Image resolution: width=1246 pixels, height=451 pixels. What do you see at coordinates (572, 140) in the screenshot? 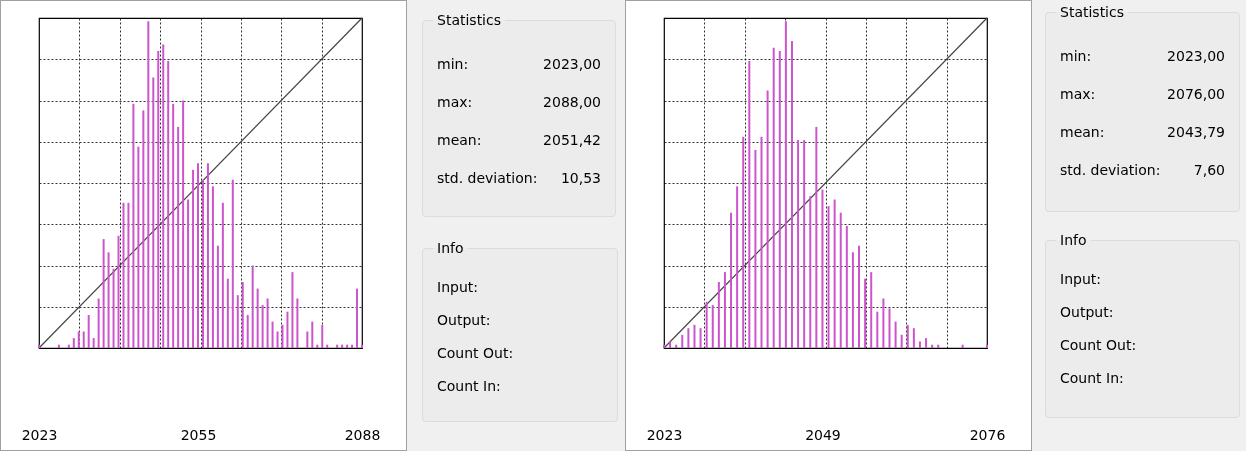
I see `category-label: 2051,42` at bounding box center [572, 140].